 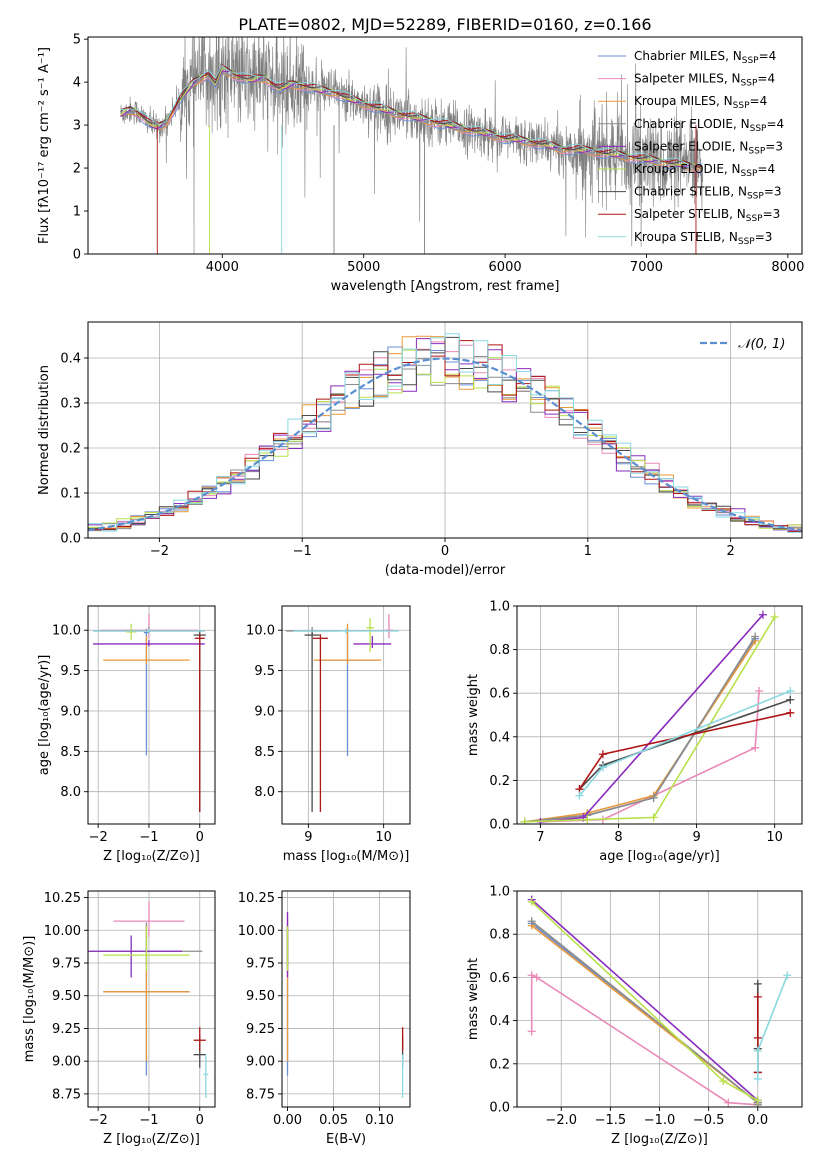 What do you see at coordinates (708, 193) in the screenshot?
I see `legend-label: Chabrier STELIB, NSSP=3` at bounding box center [708, 193].